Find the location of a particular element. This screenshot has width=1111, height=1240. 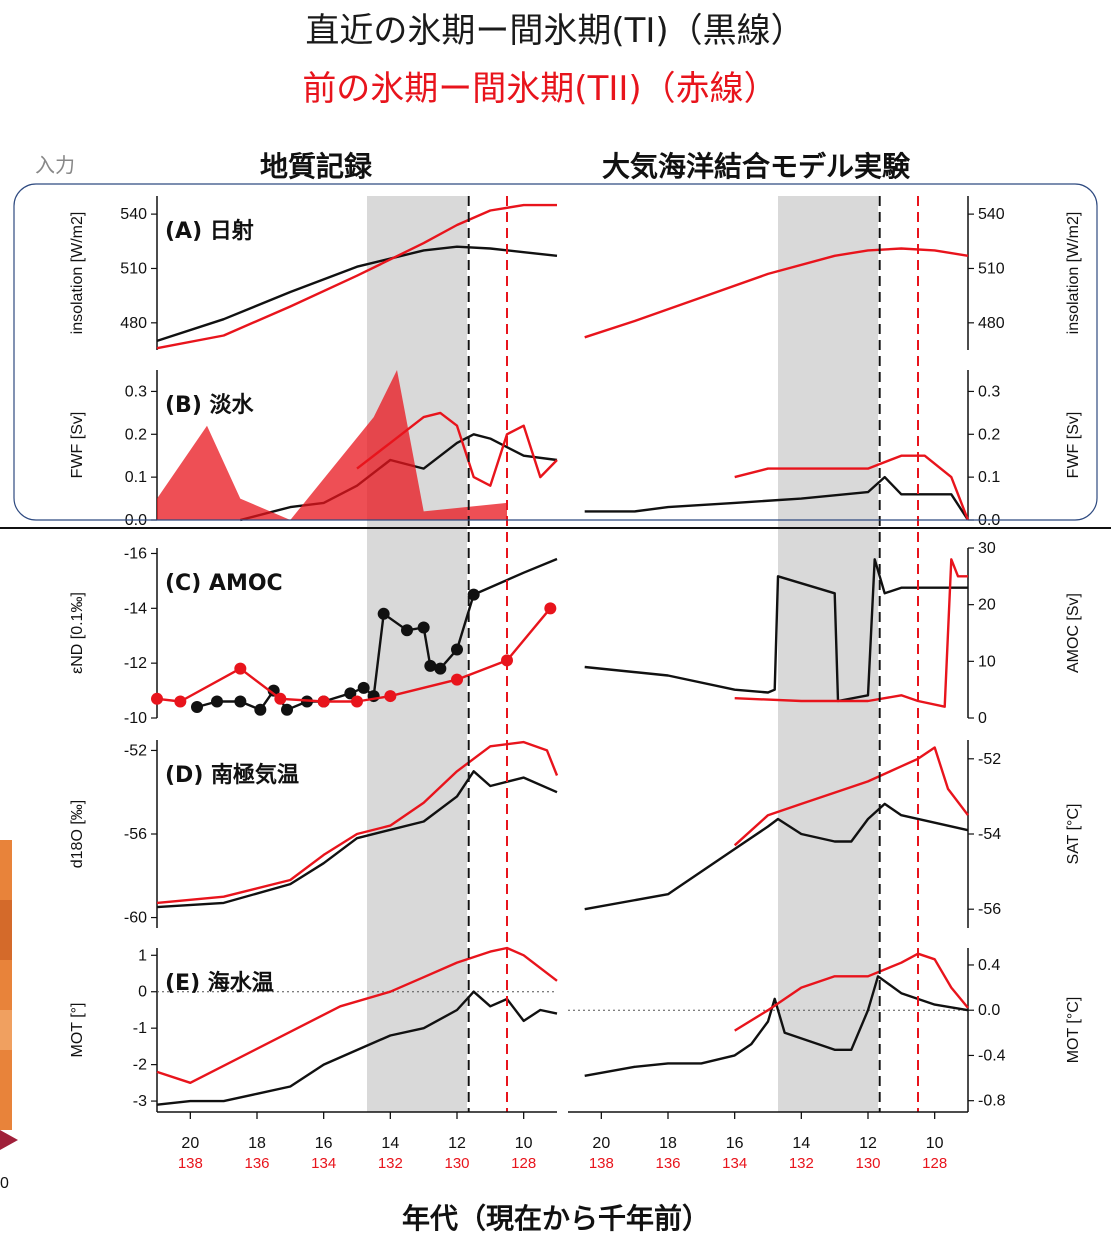

y-tick-label: -2 is located at coordinates (140, 1065).